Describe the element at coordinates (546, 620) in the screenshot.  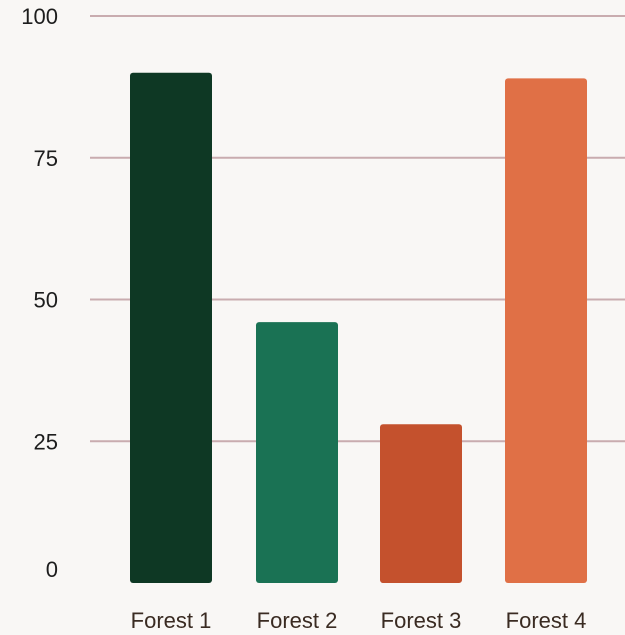
I see `x-category-label: Forest 4` at that location.